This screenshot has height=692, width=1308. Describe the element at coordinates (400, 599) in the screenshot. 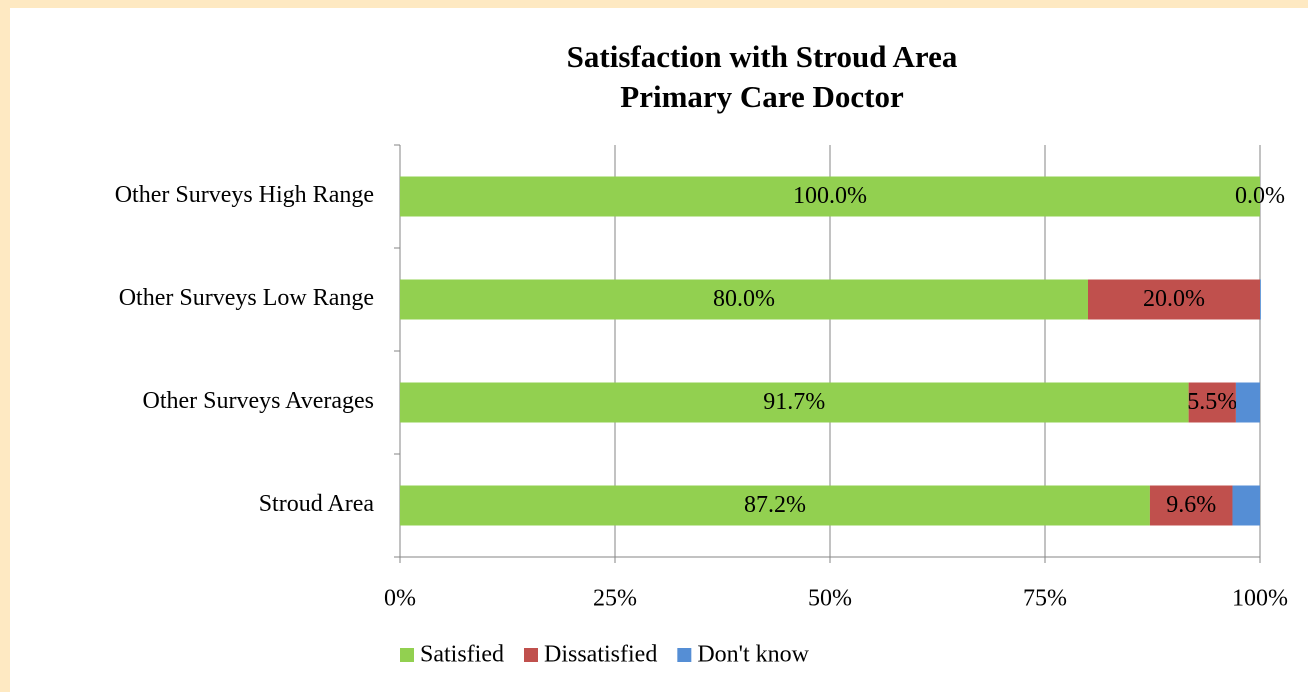

I see `x-tick-label: 0%` at that location.